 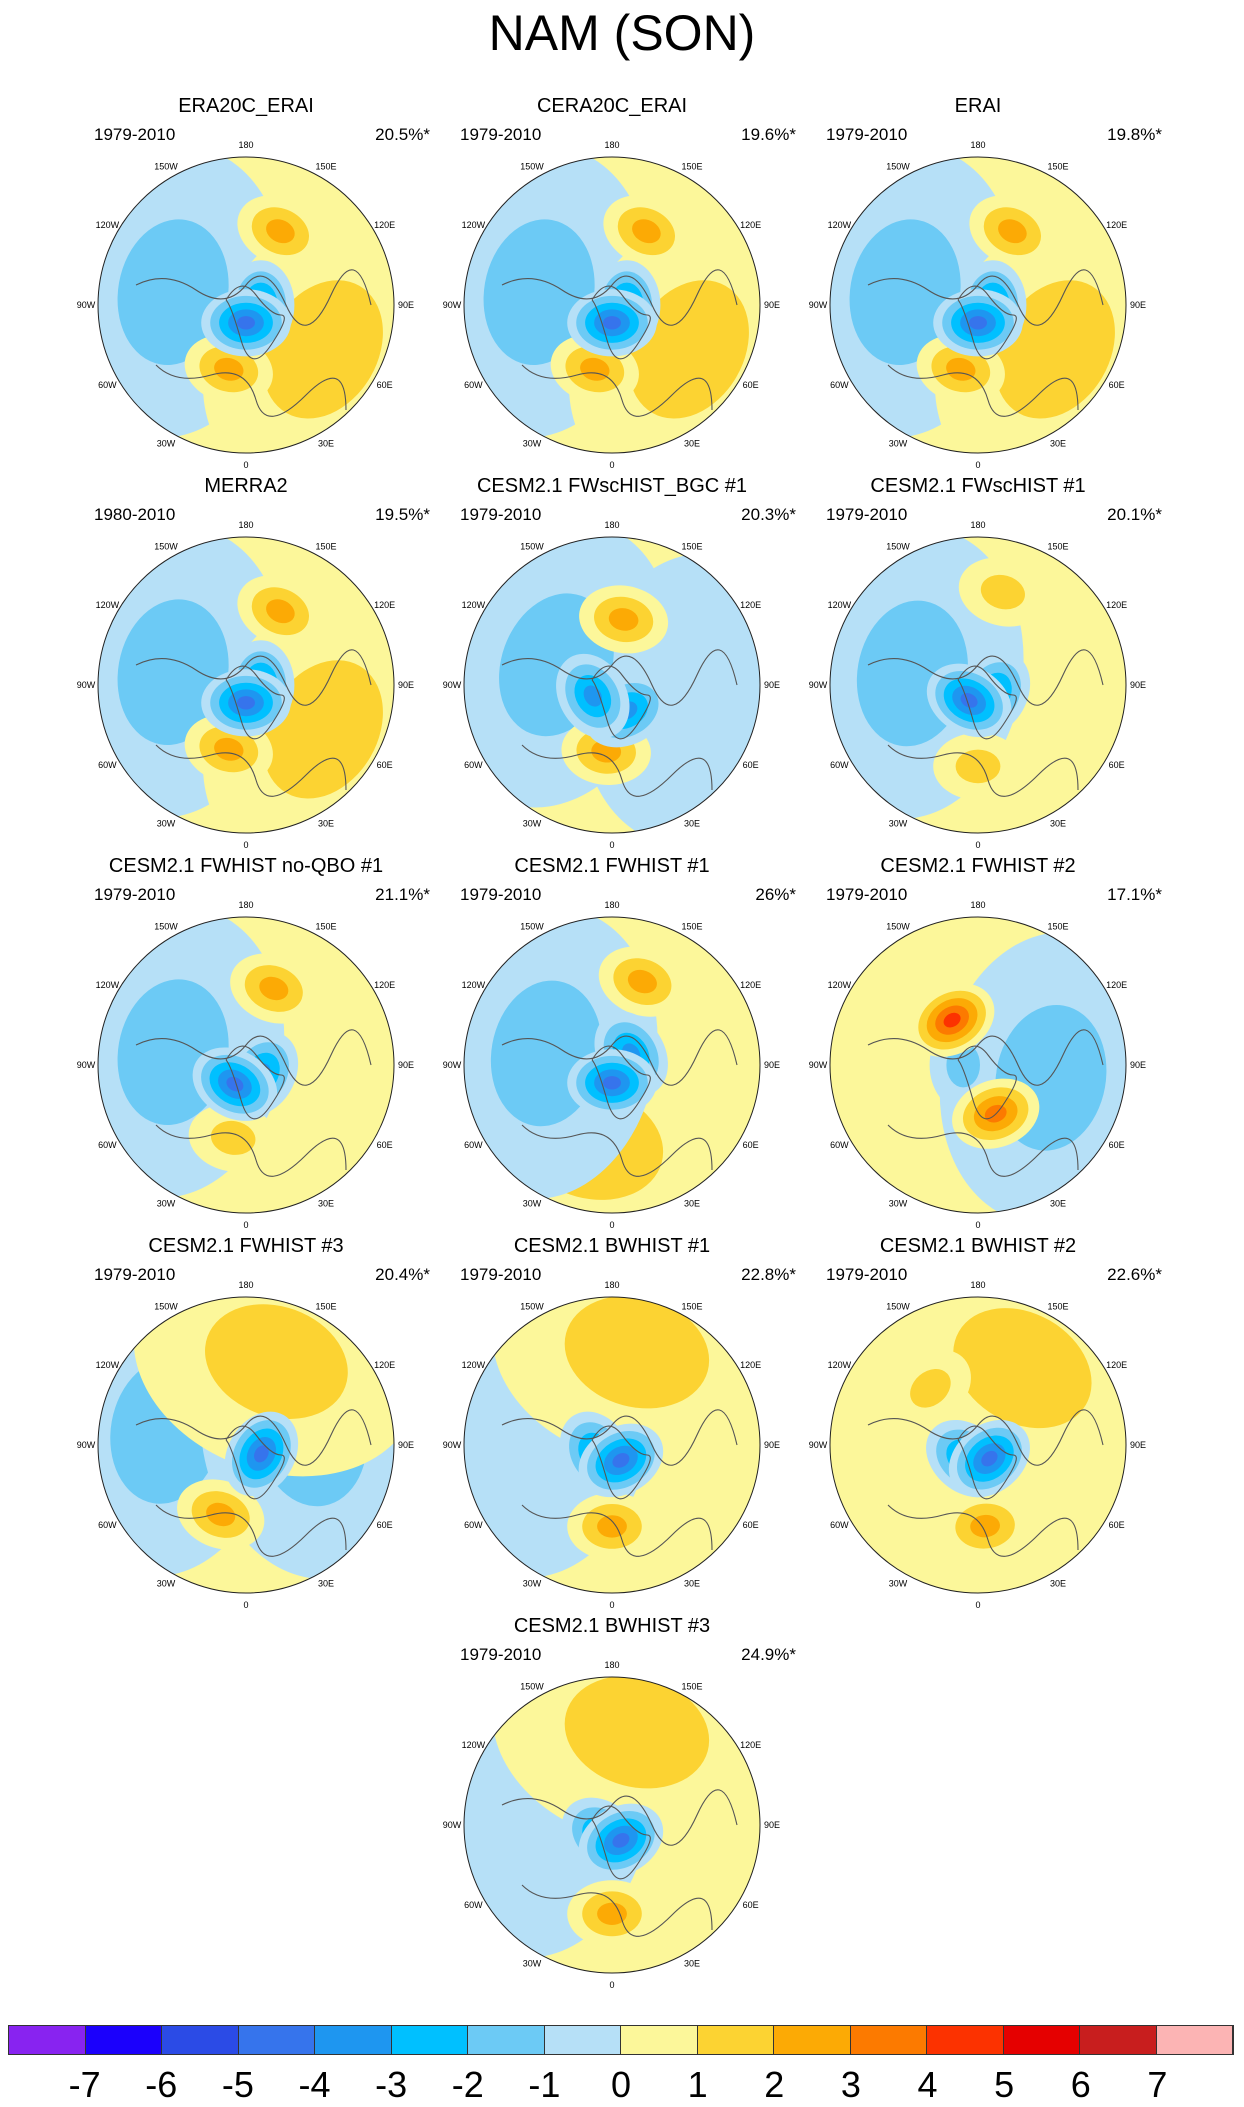 What do you see at coordinates (775, 894) in the screenshot?
I see `panel-variance: 26%*` at bounding box center [775, 894].